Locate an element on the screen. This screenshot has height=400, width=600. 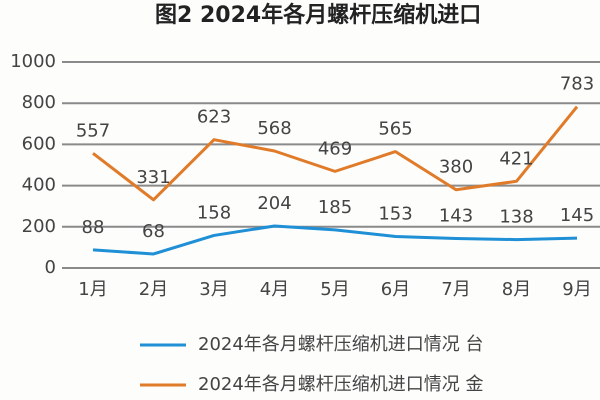
y-tick-label: 200 is located at coordinates (39, 226).